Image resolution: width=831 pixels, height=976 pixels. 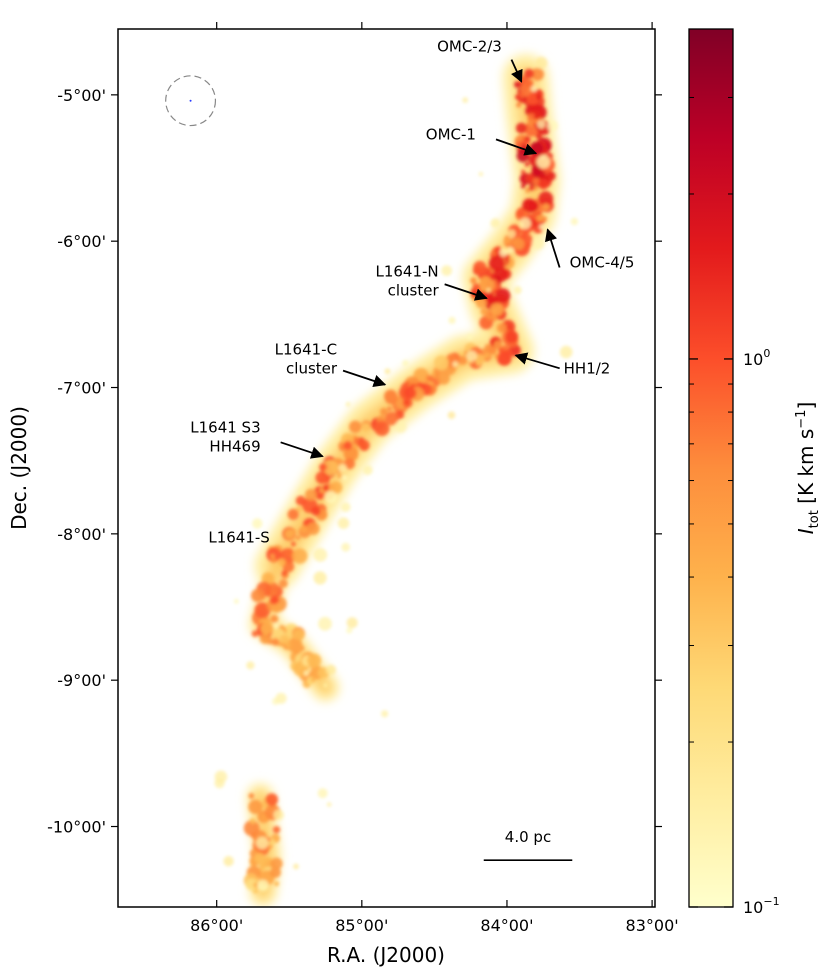 What do you see at coordinates (19, 468) in the screenshot?
I see `y-axis-label: Dec. (J2000)` at bounding box center [19, 468].